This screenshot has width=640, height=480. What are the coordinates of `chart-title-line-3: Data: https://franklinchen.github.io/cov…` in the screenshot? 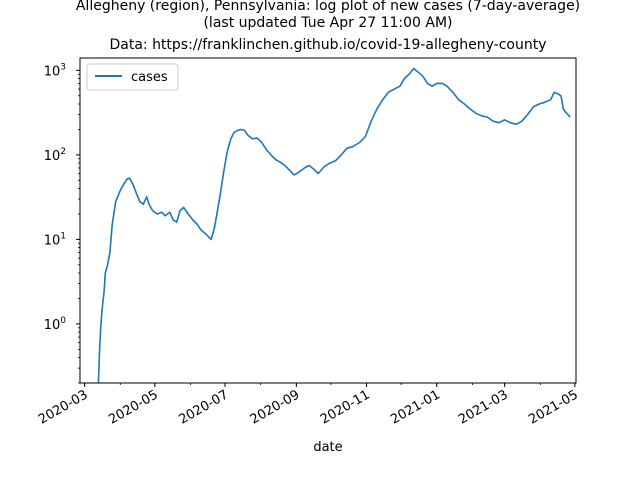 It's located at (327, 45).